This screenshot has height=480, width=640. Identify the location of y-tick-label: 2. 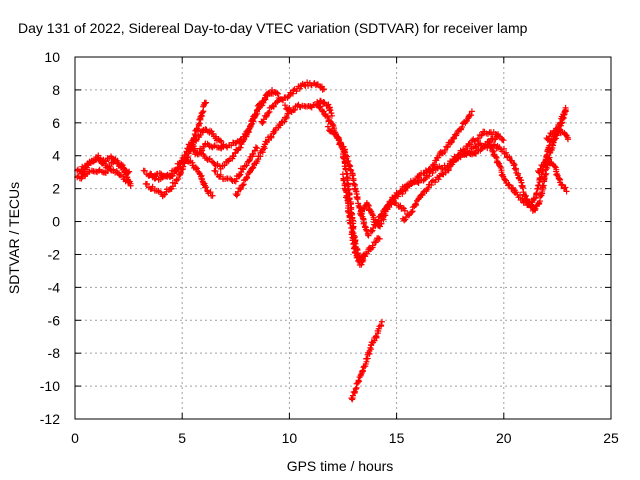
(56, 189).